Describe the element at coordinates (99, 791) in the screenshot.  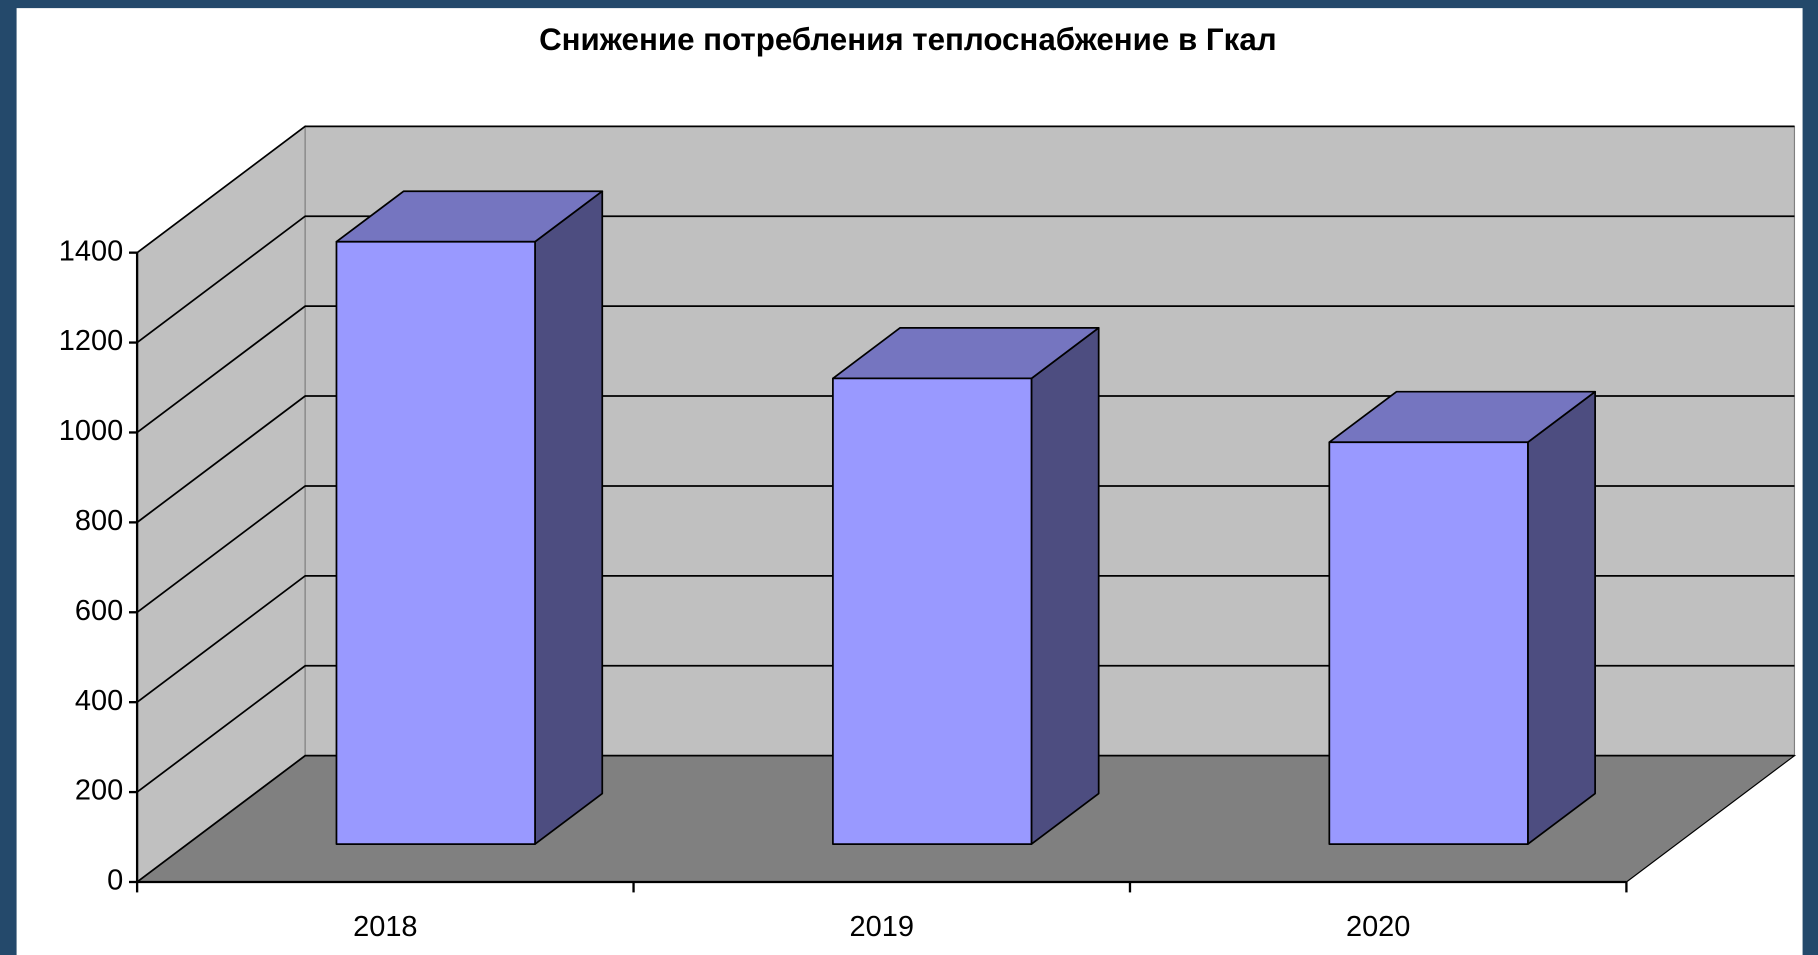
I see `y-tick-label: 200` at that location.